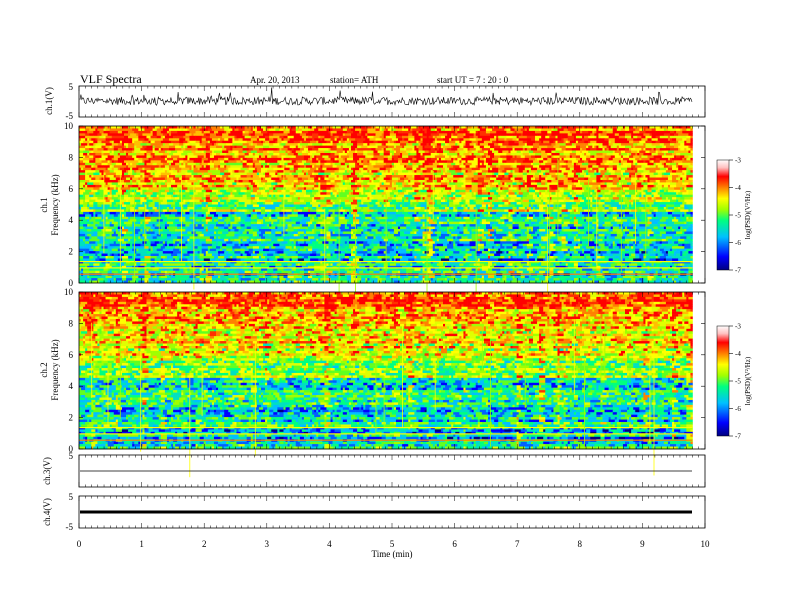 Image resolution: width=792 pixels, height=612 pixels. Describe the element at coordinates (70, 527) in the screenshot. I see `ch4-ytick-bottom: -5` at that location.